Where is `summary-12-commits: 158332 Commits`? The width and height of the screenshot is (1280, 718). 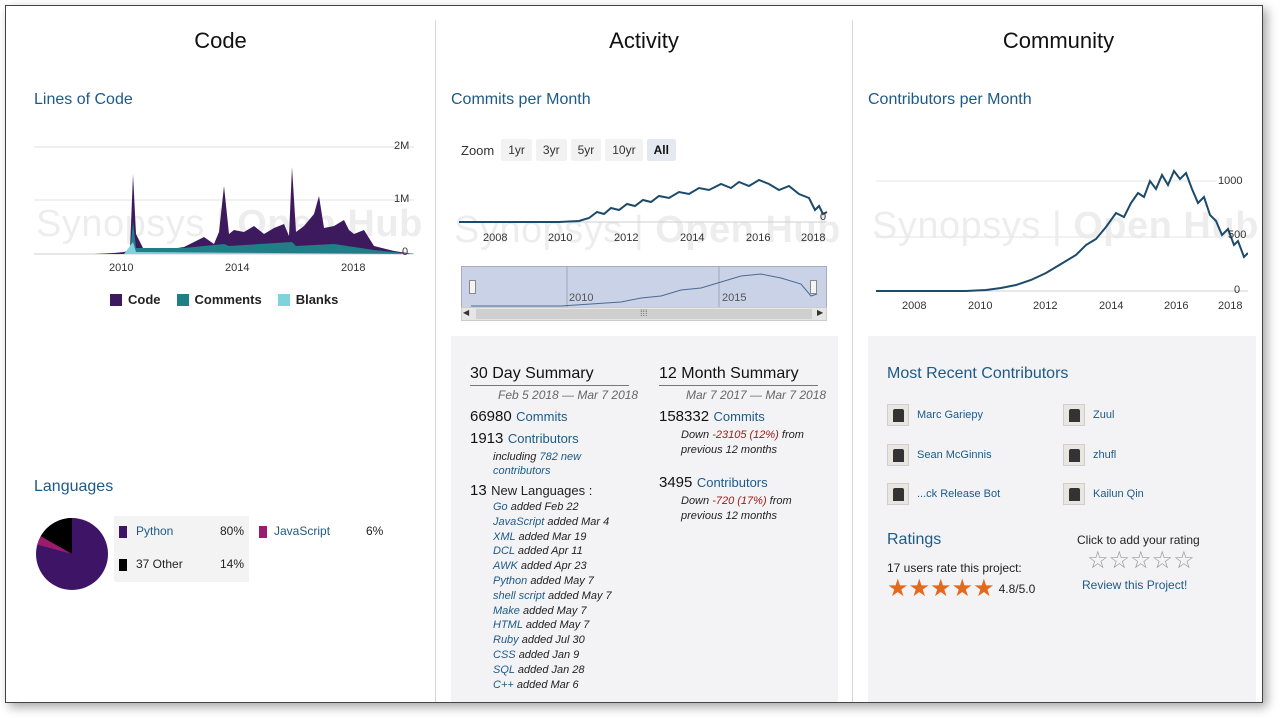
summary-12-commits: 158332 Commits is located at coordinates (712, 416).